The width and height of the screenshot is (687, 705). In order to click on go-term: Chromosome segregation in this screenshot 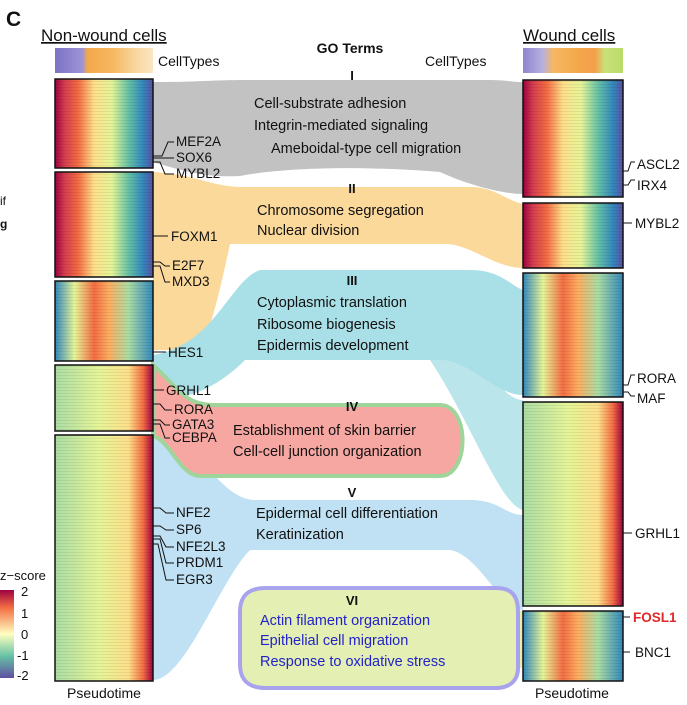, I will do `click(340, 211)`.